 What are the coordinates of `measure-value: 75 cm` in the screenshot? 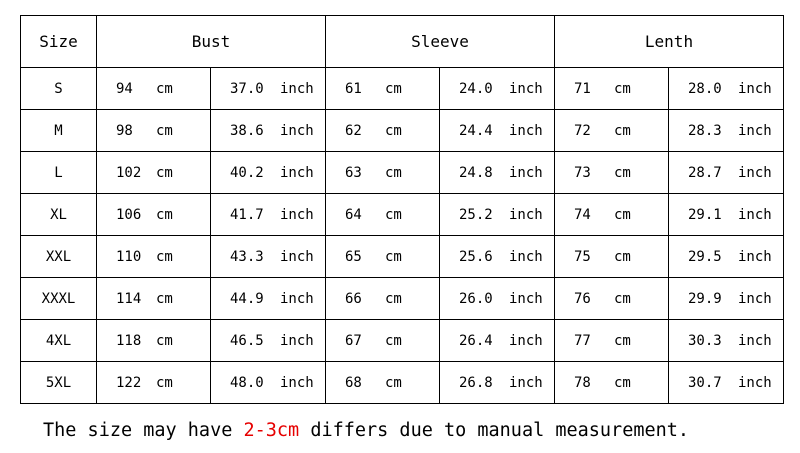 It's located at (593, 256).